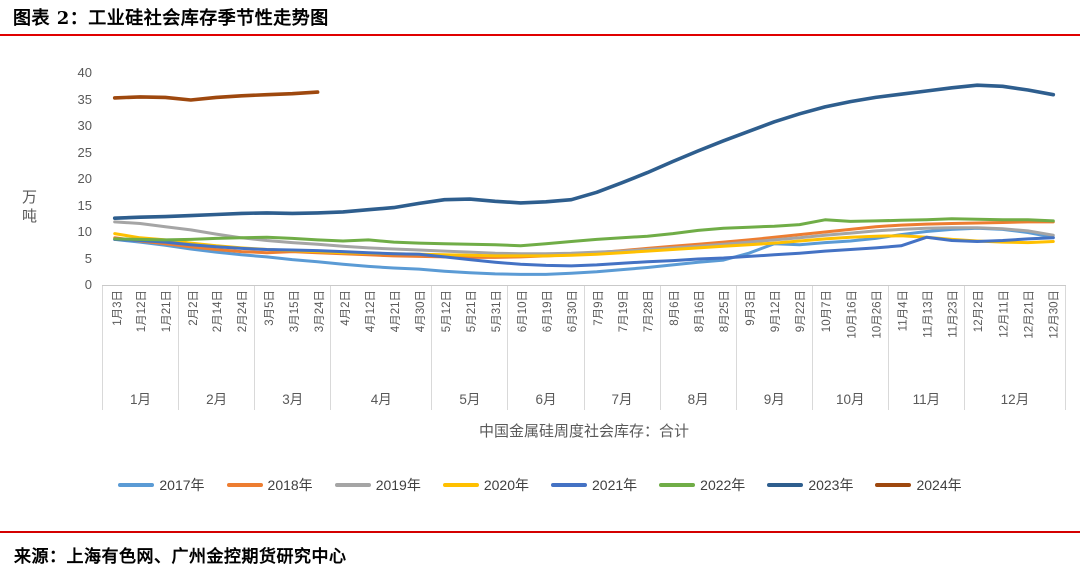  I want to click on x-tick-label: 7月28日, so click(649, 311).